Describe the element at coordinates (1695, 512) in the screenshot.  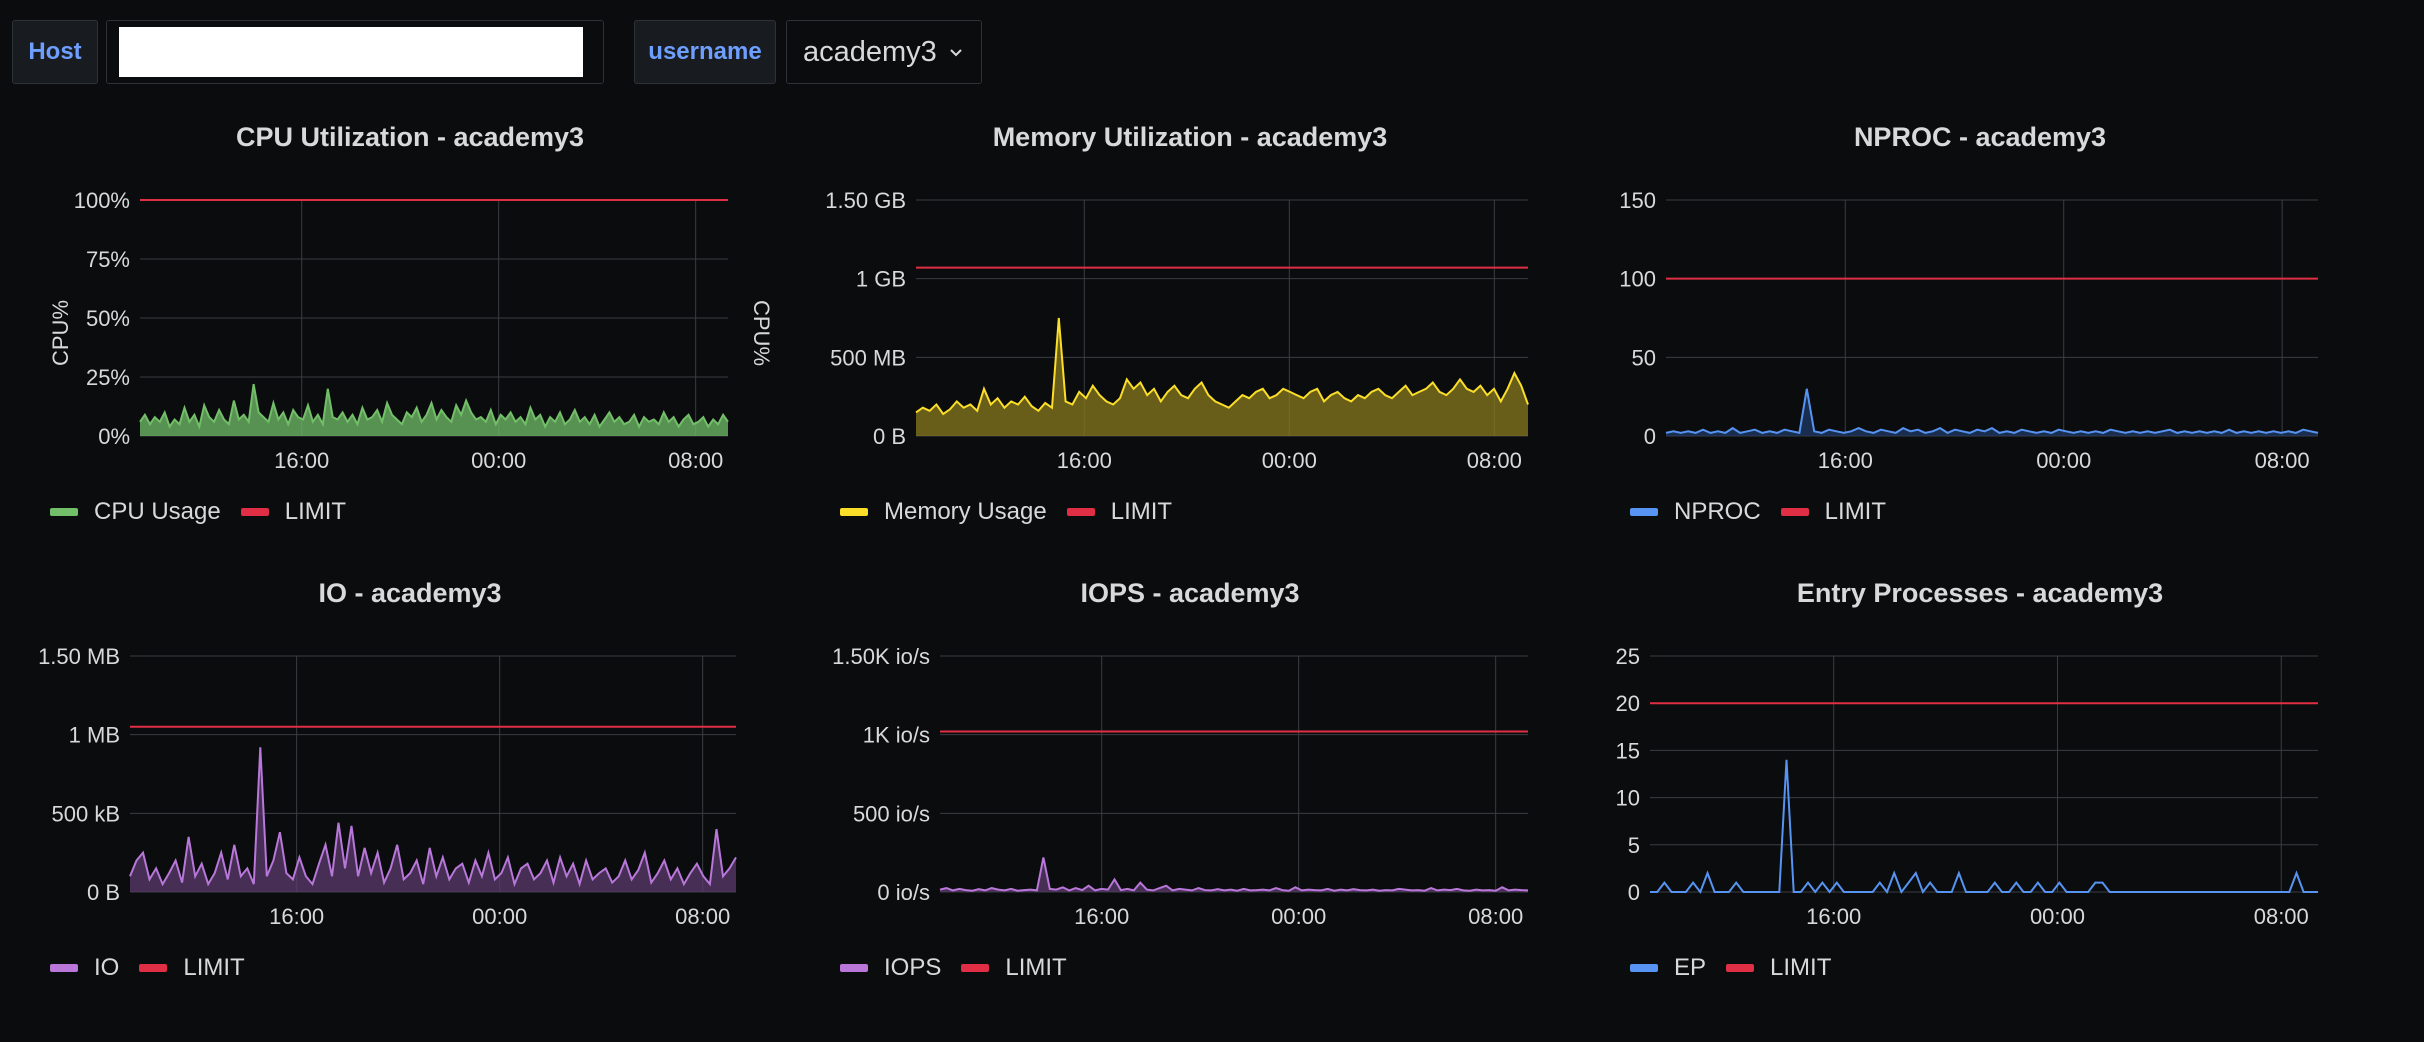
I see `legend-item: NPROC` at that location.